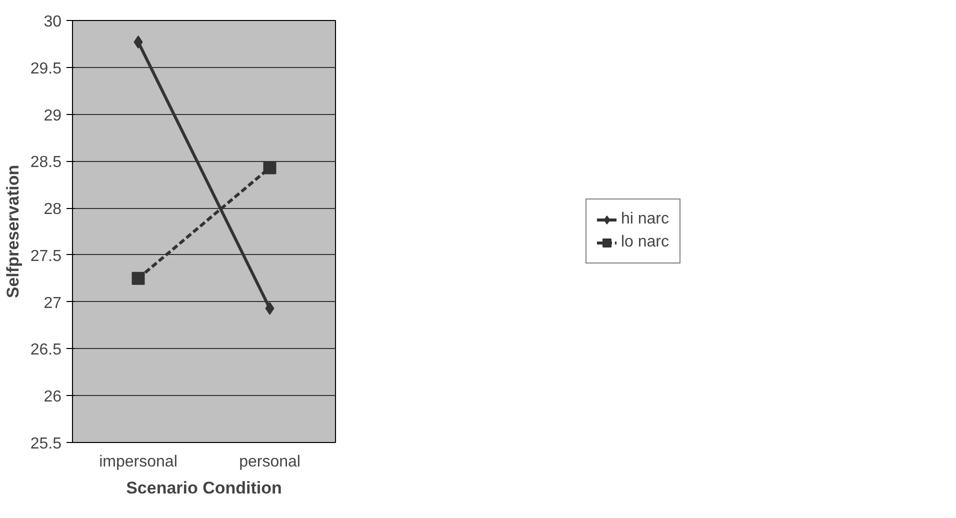 The width and height of the screenshot is (956, 518). I want to click on y-tick-label: 27, so click(53, 303).